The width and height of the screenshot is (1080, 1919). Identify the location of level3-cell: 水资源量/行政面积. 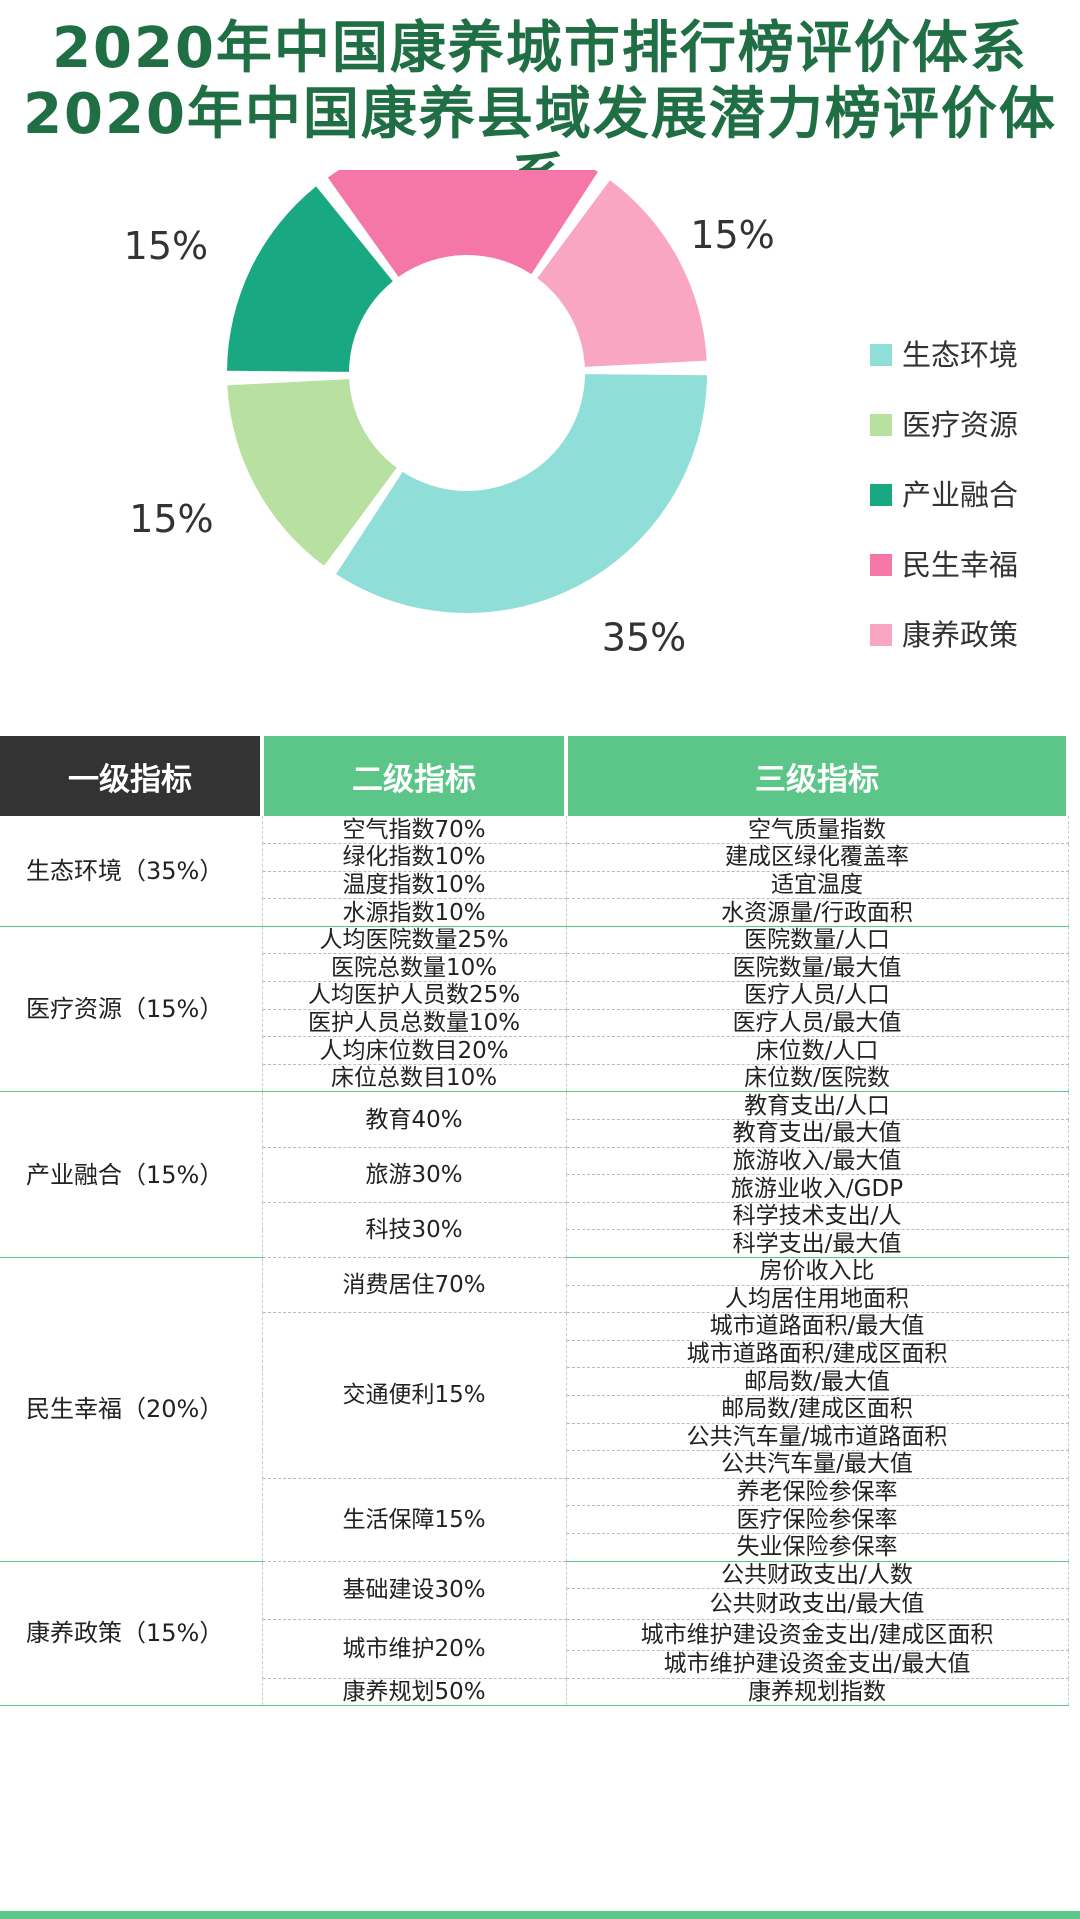
(817, 912).